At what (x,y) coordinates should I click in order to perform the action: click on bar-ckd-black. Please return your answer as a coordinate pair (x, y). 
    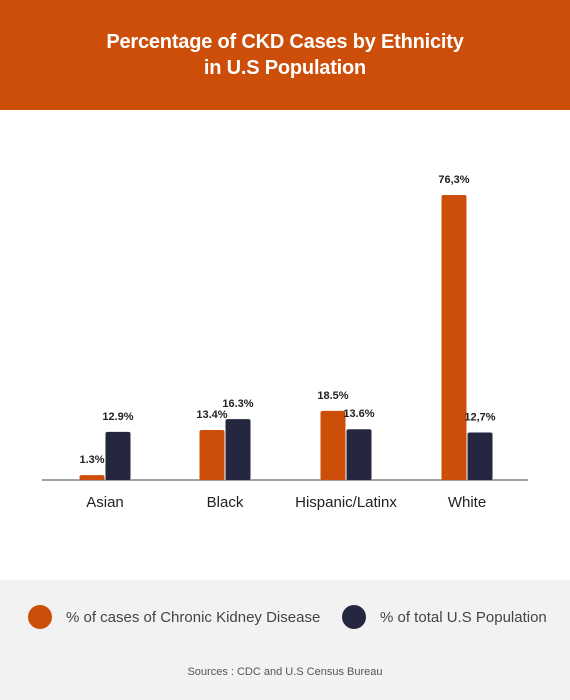
    Looking at the image, I should click on (212, 454).